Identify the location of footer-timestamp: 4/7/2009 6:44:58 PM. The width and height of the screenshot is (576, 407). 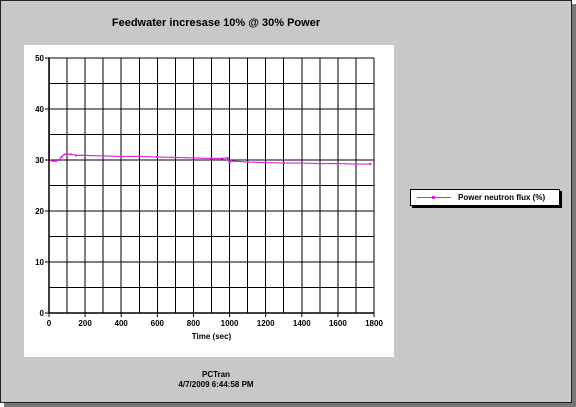
(216, 384).